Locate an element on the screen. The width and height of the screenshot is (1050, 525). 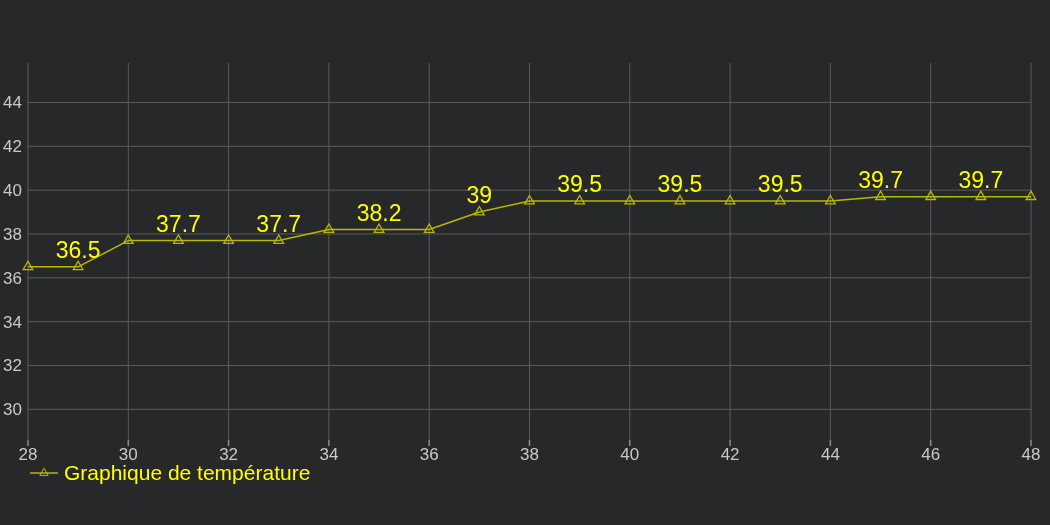
y-tick-label: 38 is located at coordinates (12, 234).